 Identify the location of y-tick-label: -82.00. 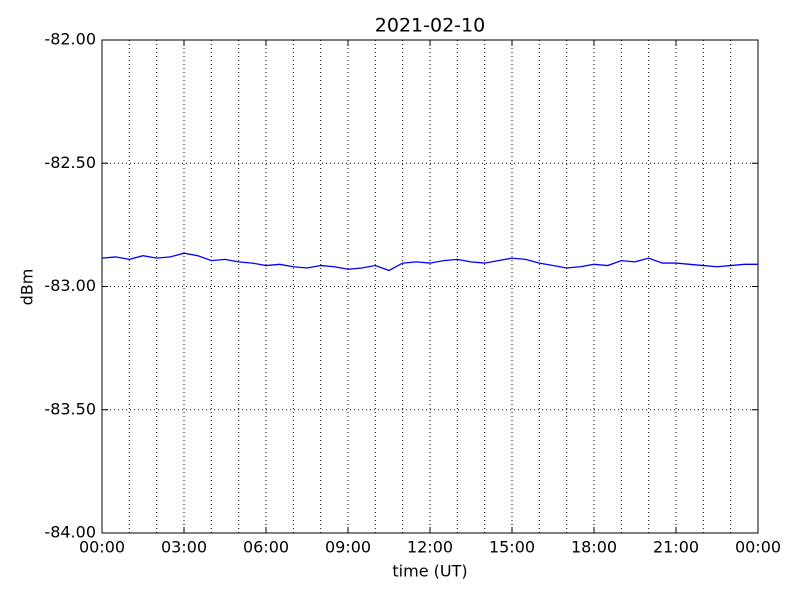
(70, 39).